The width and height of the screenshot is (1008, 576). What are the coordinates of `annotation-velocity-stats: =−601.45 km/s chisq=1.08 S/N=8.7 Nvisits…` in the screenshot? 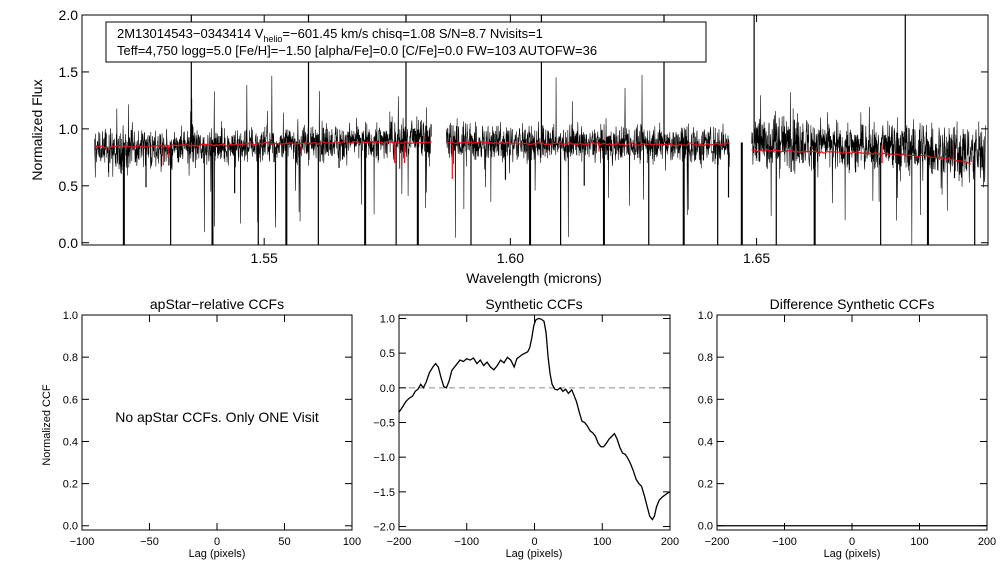 It's located at (412, 33).